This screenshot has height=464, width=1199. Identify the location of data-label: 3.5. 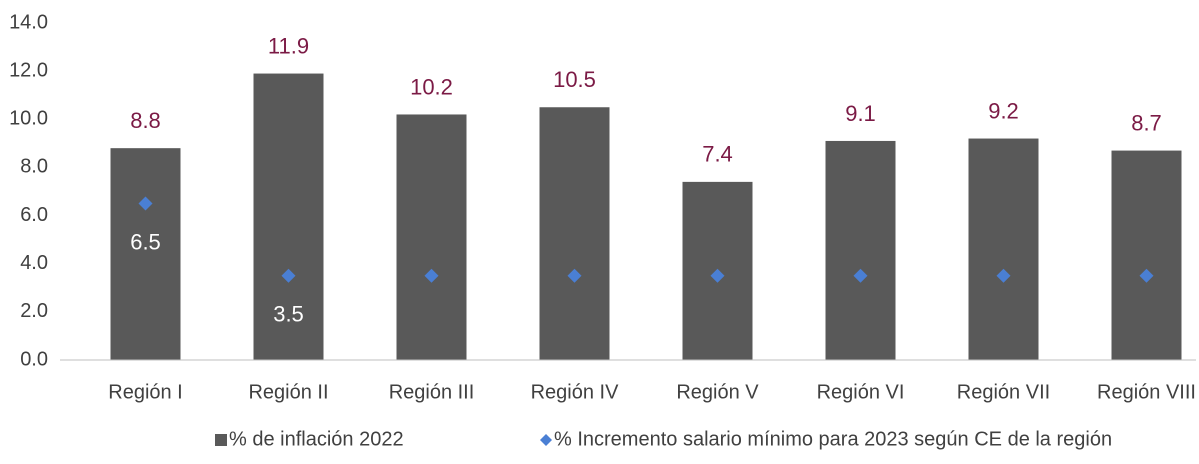
(288, 314).